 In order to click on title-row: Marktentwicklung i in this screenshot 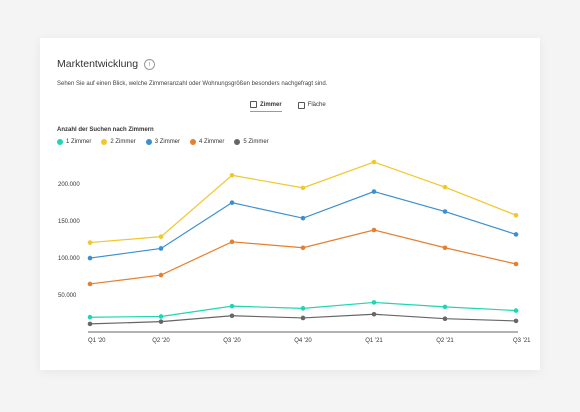, I will do `click(106, 64)`.